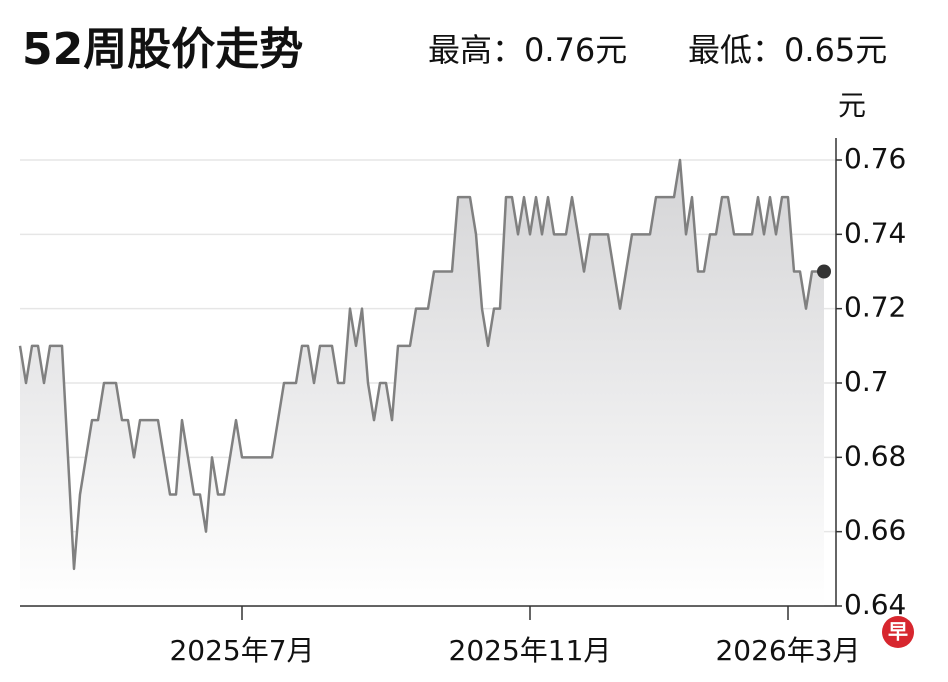  Describe the element at coordinates (875, 604) in the screenshot. I see `y-tick-label: 0.64` at that location.